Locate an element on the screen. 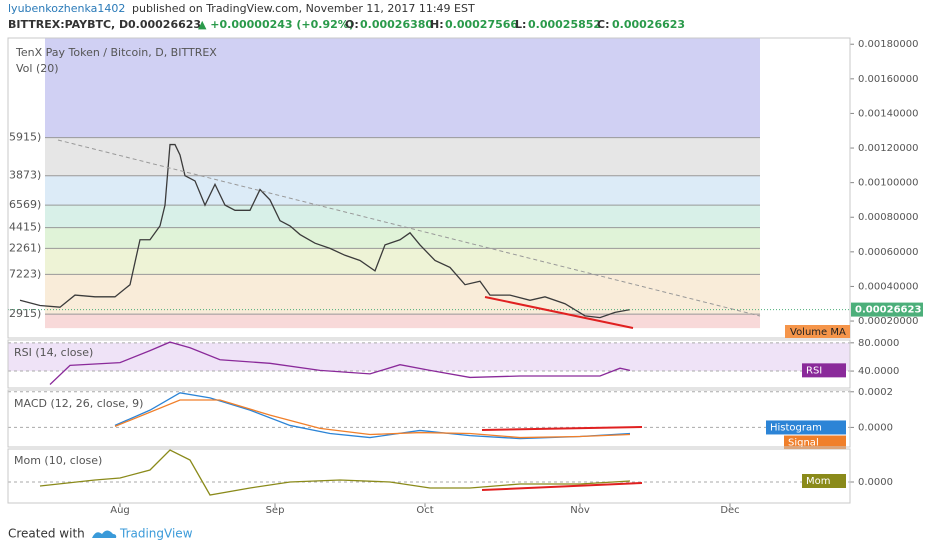 This screenshot has height=550, width=932. macd-pane-border is located at coordinates (429, 418).